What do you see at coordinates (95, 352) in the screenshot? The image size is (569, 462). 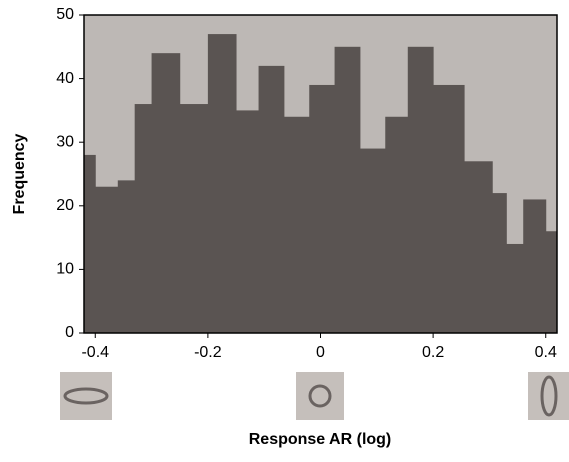 I see `x-tick-label: -0.4` at bounding box center [95, 352].